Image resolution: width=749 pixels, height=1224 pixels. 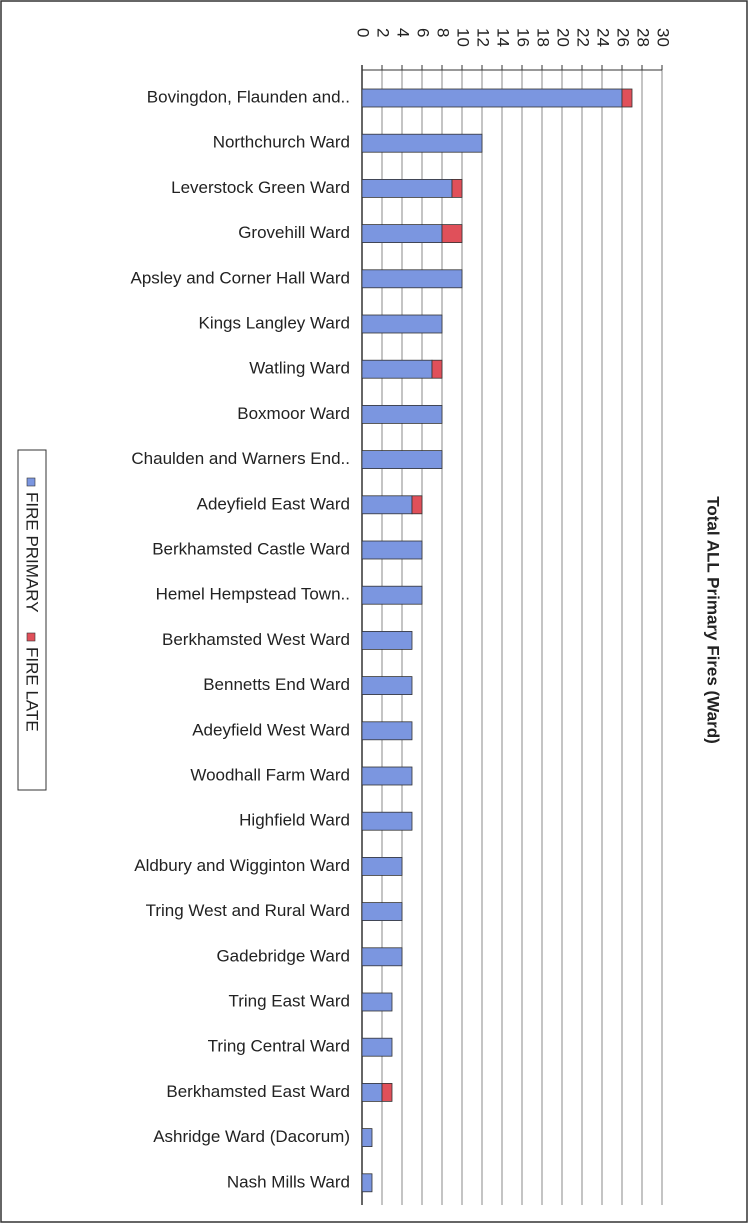 What do you see at coordinates (32, 620) in the screenshot?
I see `legend-box` at bounding box center [32, 620].